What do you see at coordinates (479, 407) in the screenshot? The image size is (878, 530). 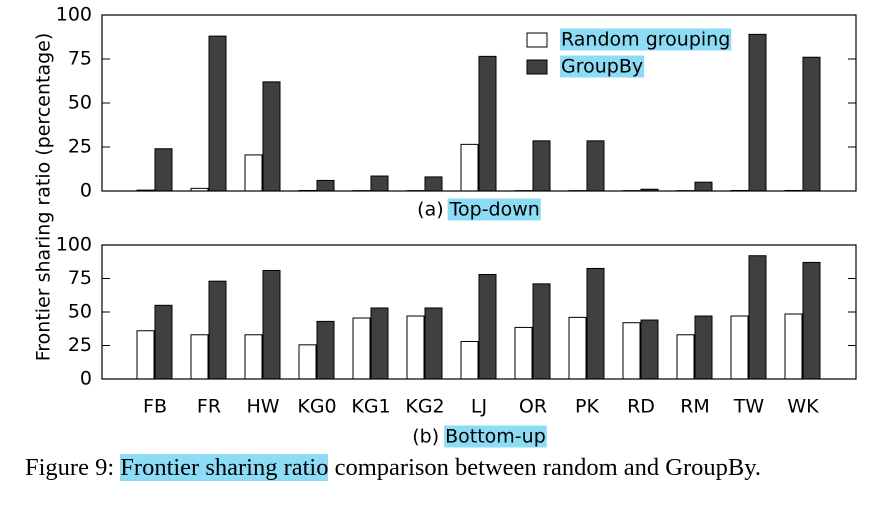 I see `x-tick-label: LJ` at bounding box center [479, 407].